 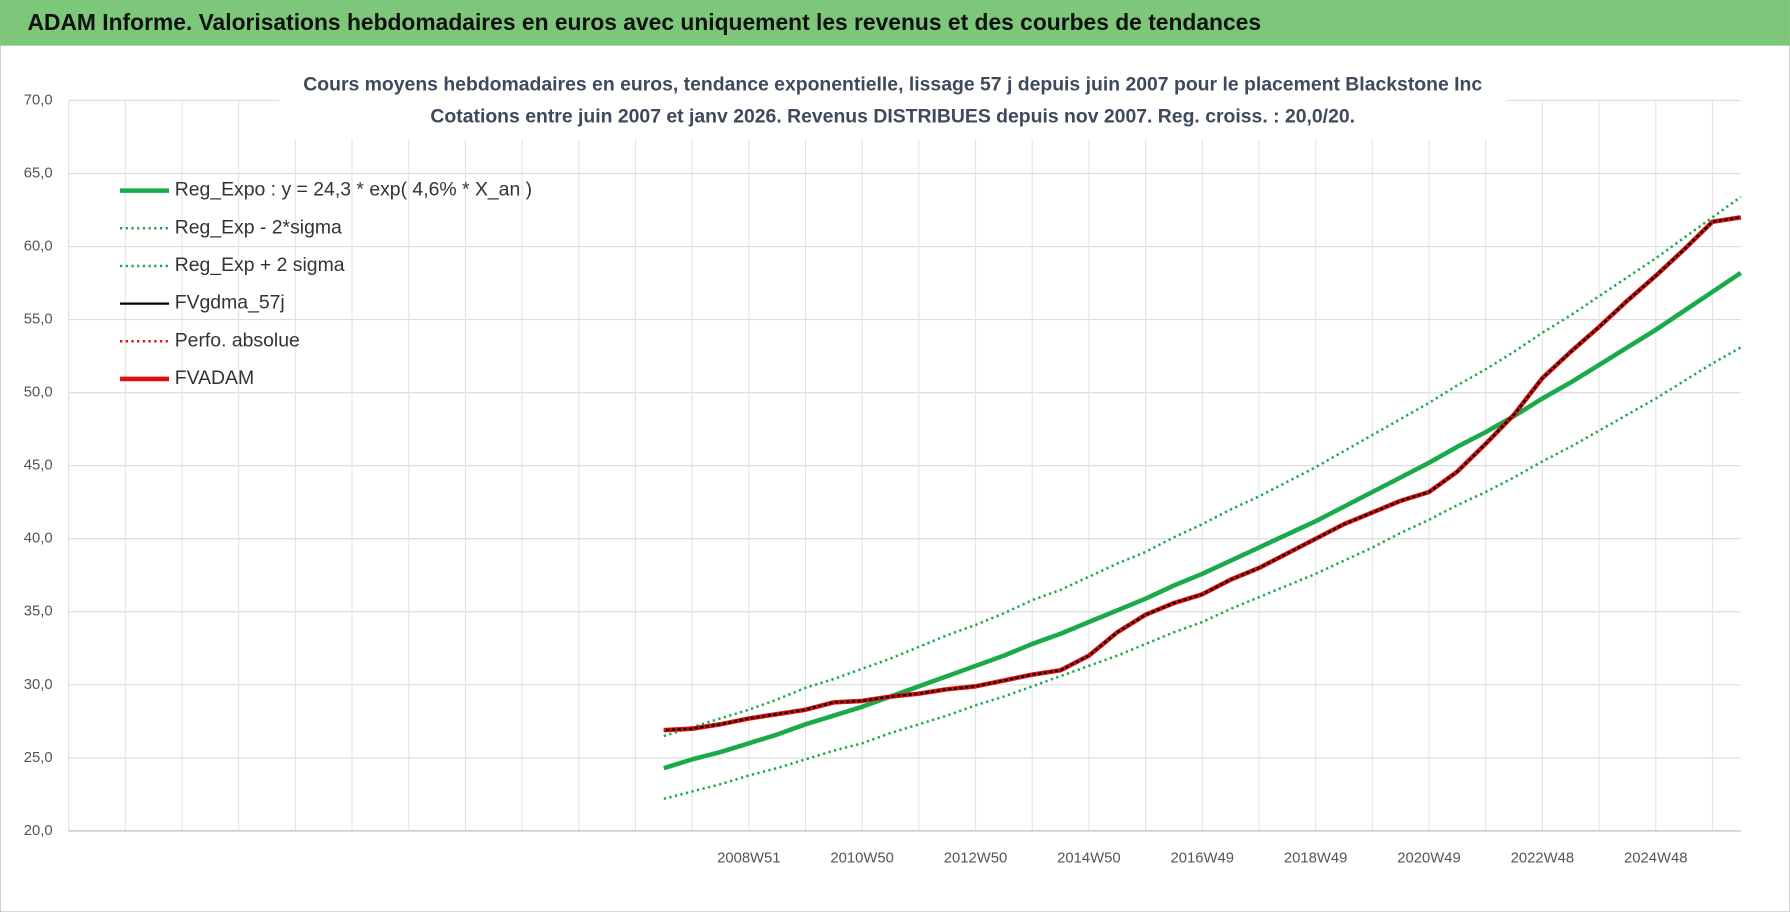 What do you see at coordinates (1542, 858) in the screenshot?
I see `x-tick-label: 2022W48` at bounding box center [1542, 858].